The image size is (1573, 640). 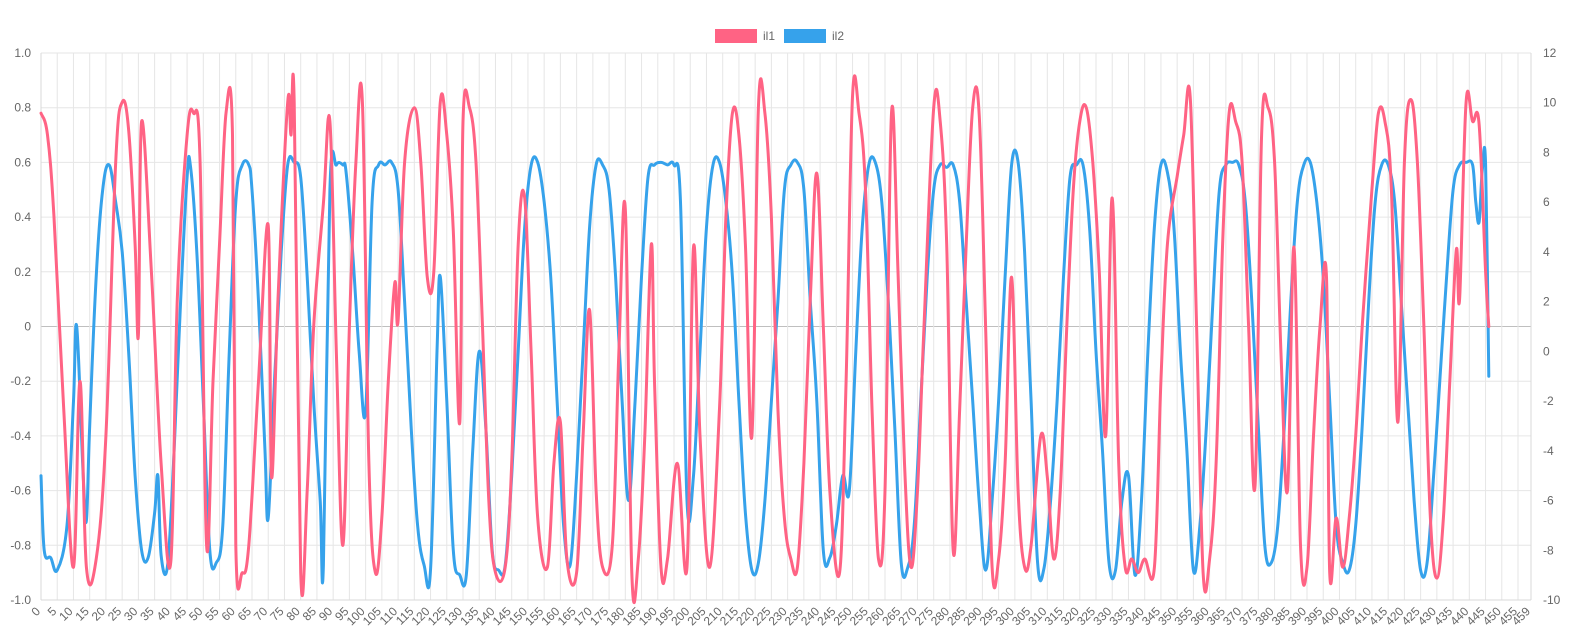 What do you see at coordinates (1550, 53) in the screenshot?
I see `y-right-tick-label: 12` at bounding box center [1550, 53].